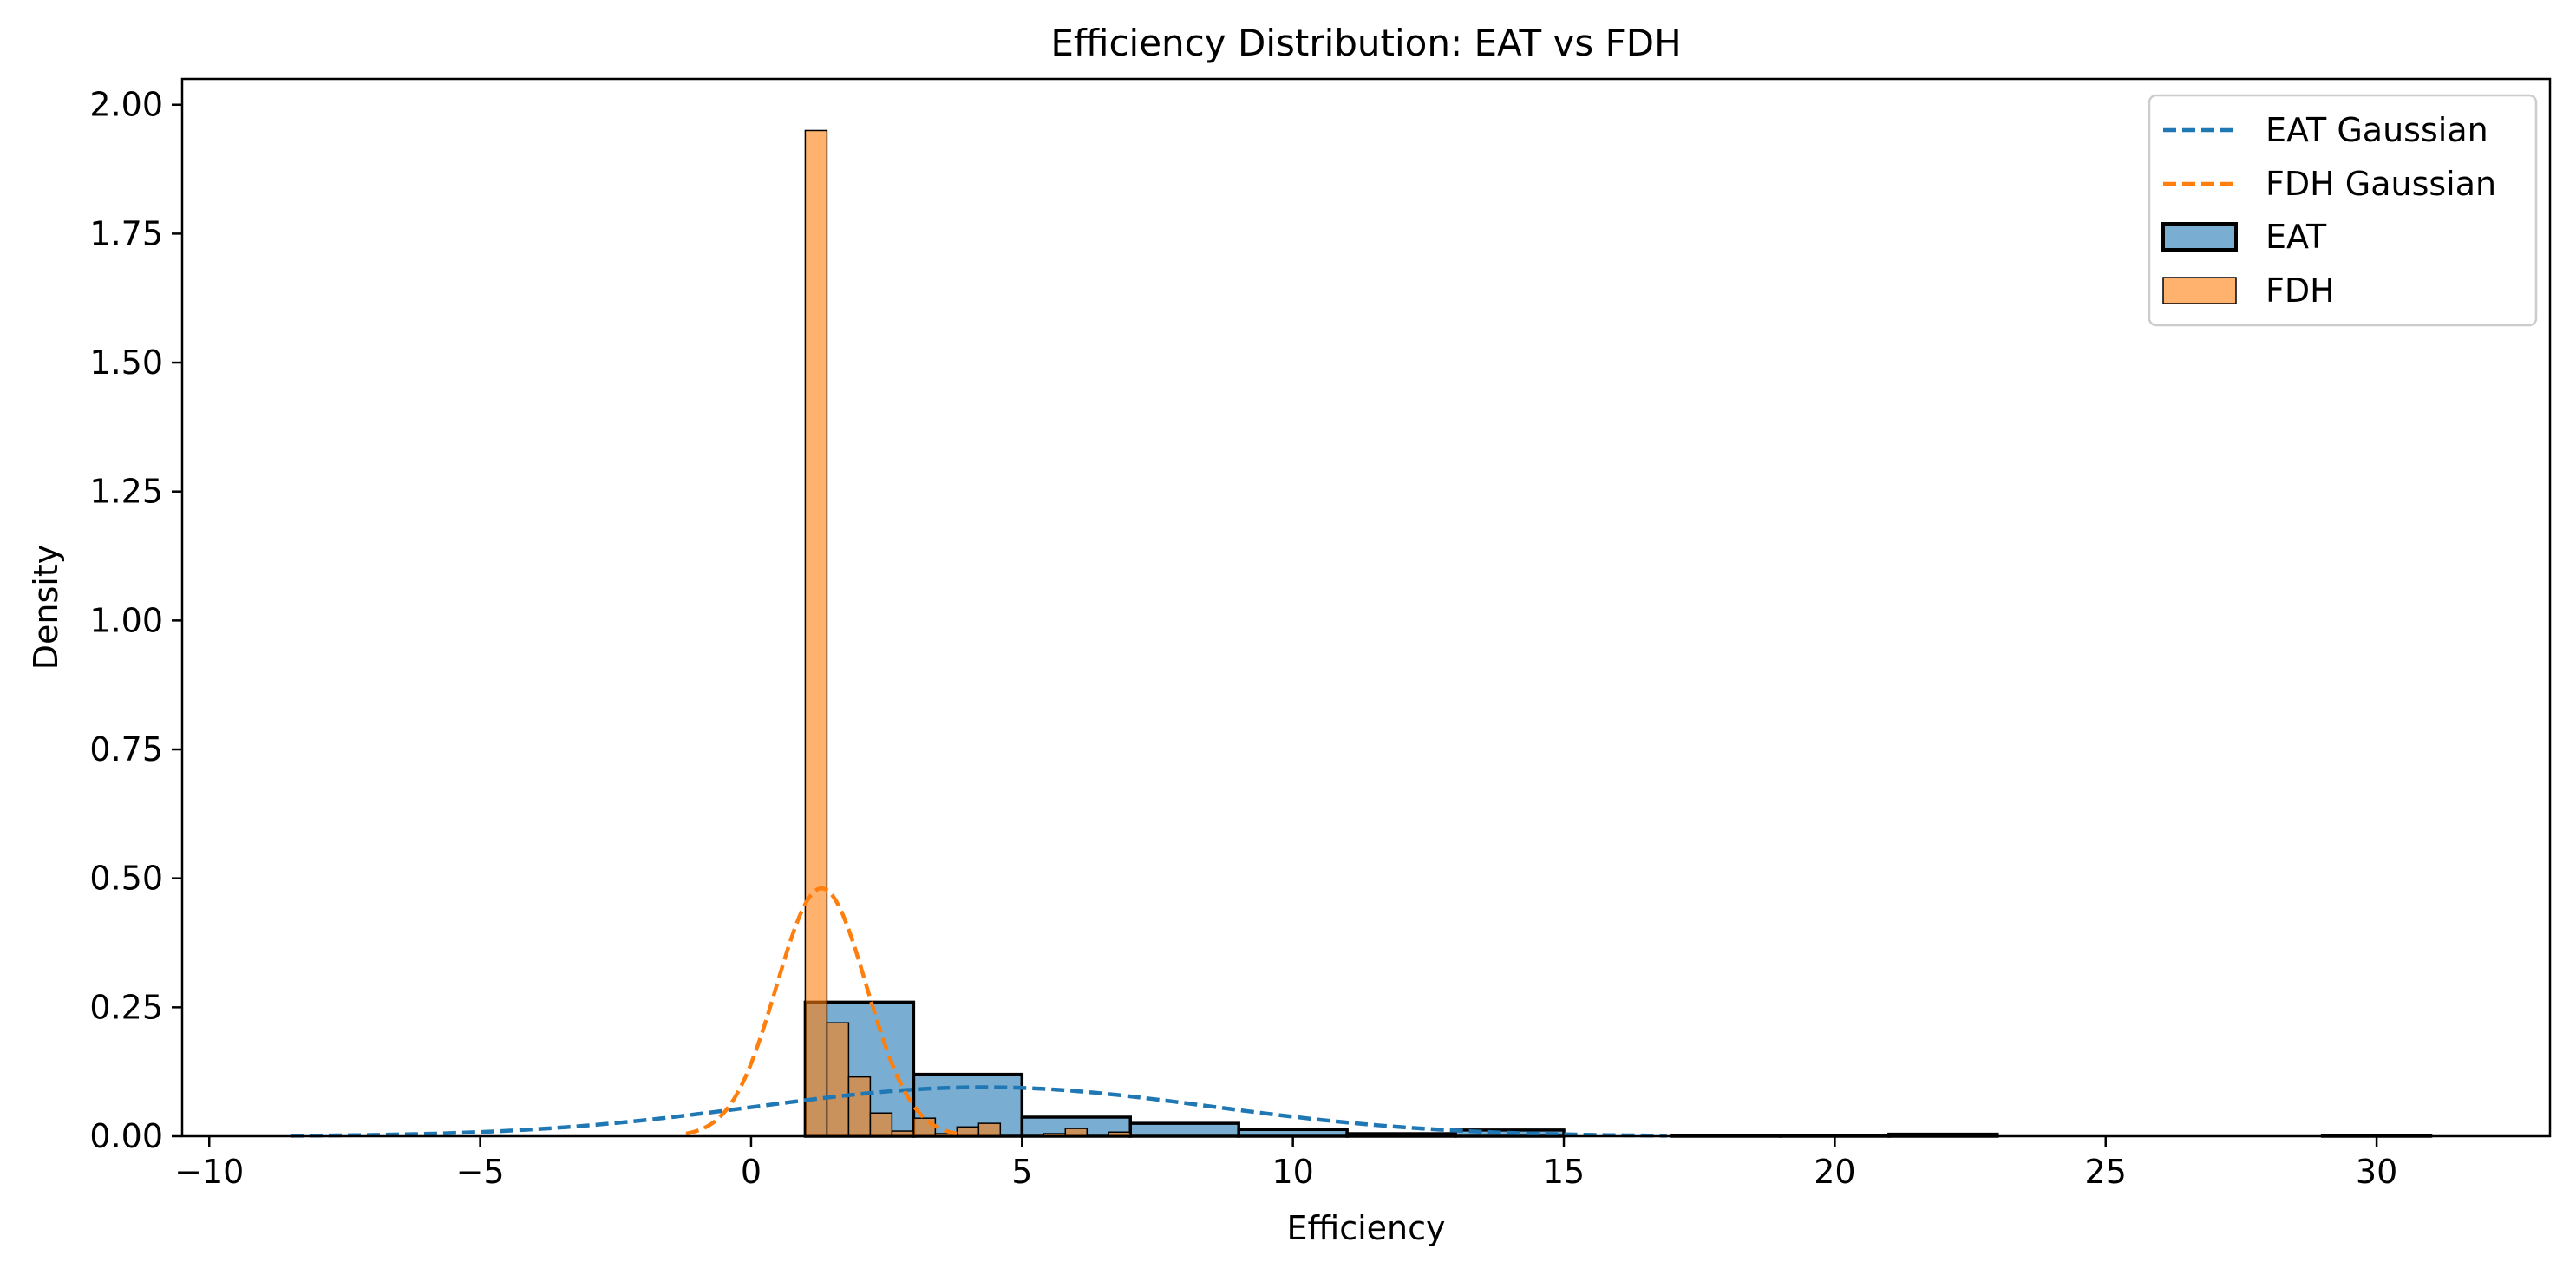 The height and width of the screenshot is (1275, 2576). I want to click on fdh-gaussian-curve, so click(821, 1011).